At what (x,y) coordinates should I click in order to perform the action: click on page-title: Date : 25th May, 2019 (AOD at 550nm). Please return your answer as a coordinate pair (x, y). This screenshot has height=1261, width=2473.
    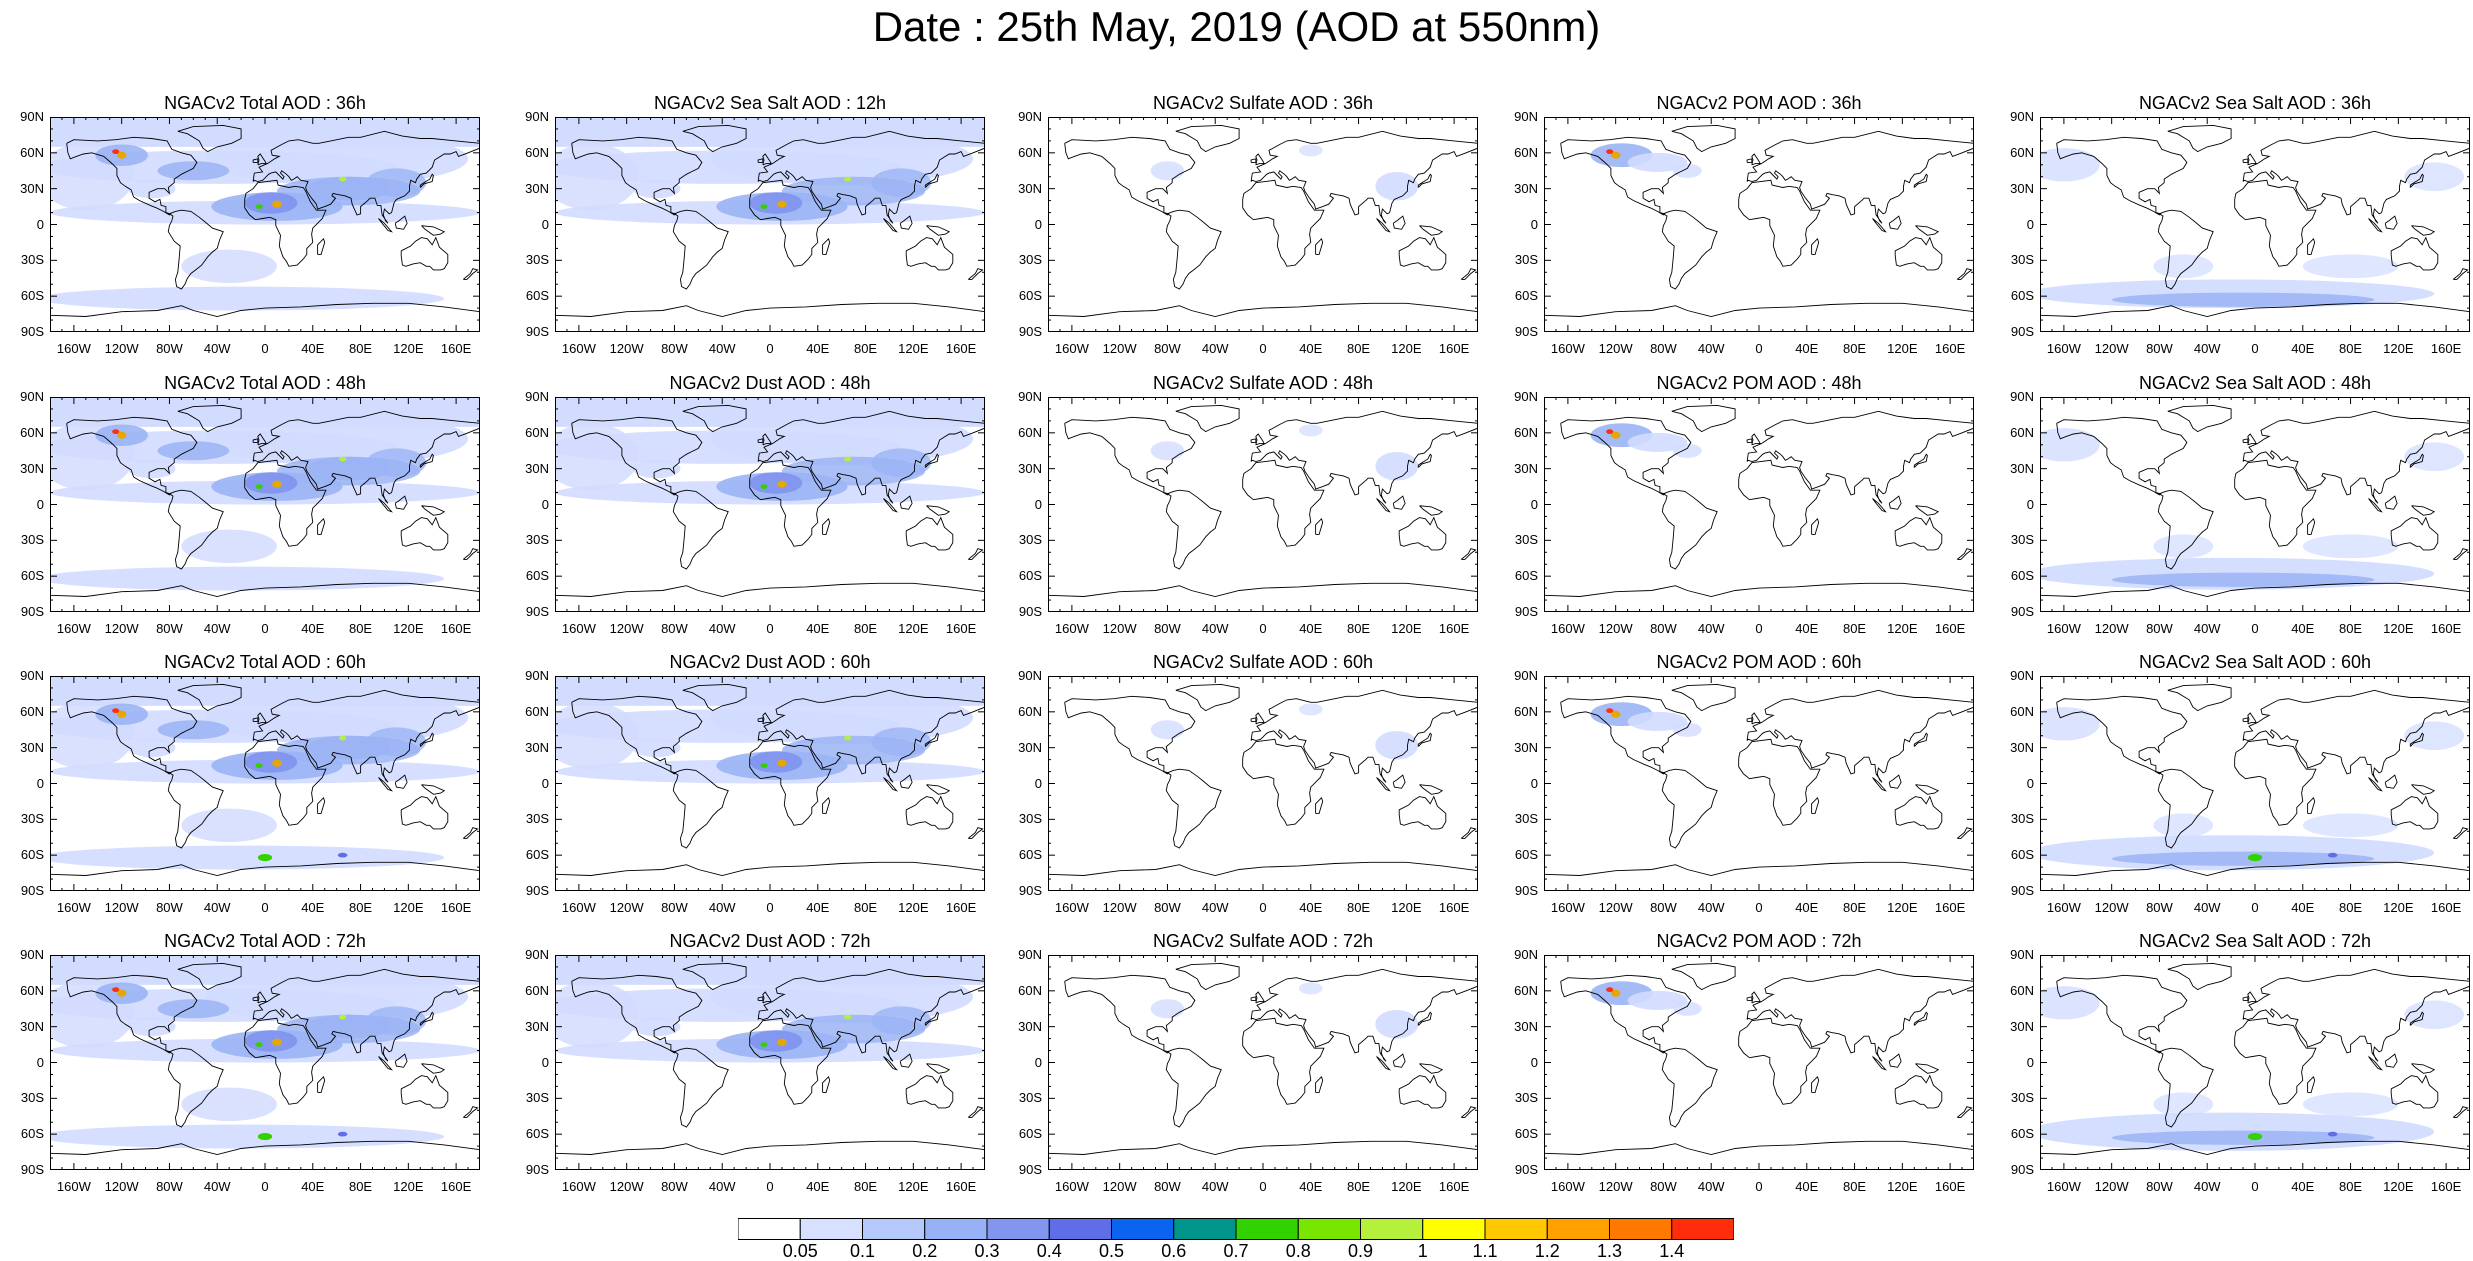
    Looking at the image, I should click on (1236, 26).